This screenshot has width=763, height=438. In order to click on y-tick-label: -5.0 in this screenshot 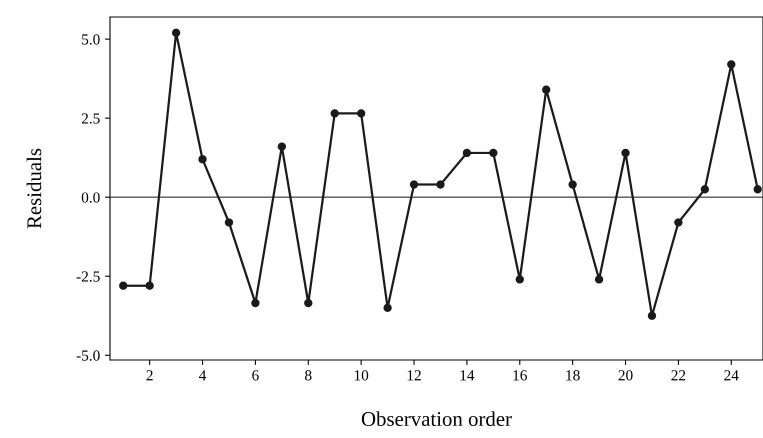, I will do `click(88, 355)`.